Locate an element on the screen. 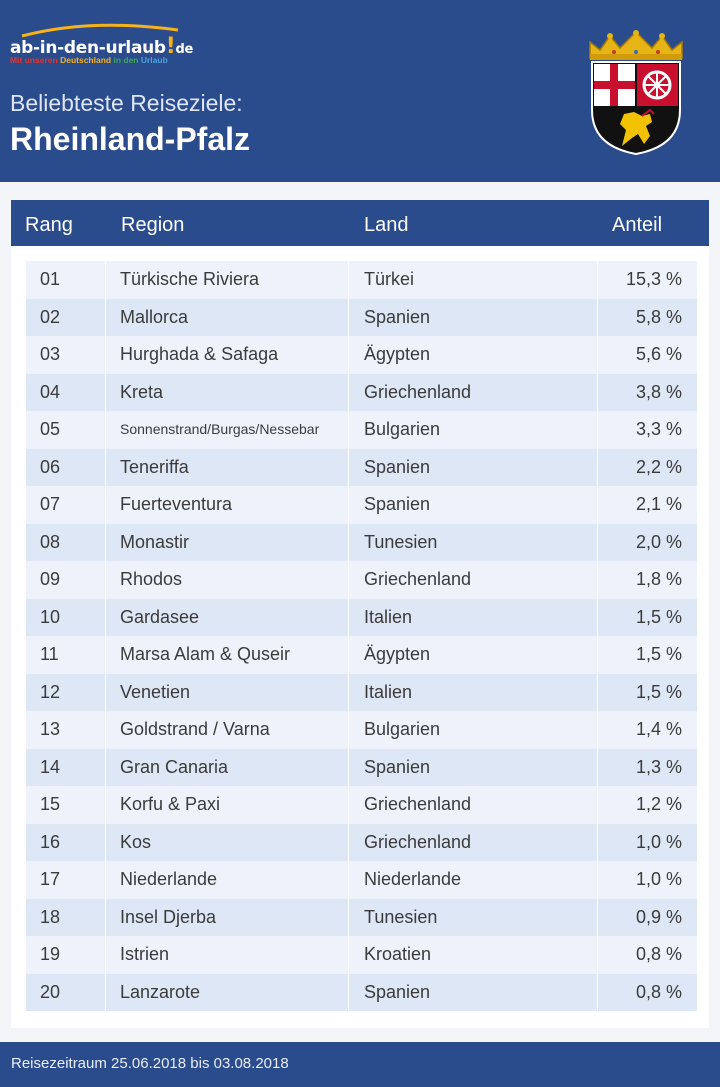  table-row: 11 Marsa Alam & Quseir Ägypten 1,5 % is located at coordinates (361, 655).